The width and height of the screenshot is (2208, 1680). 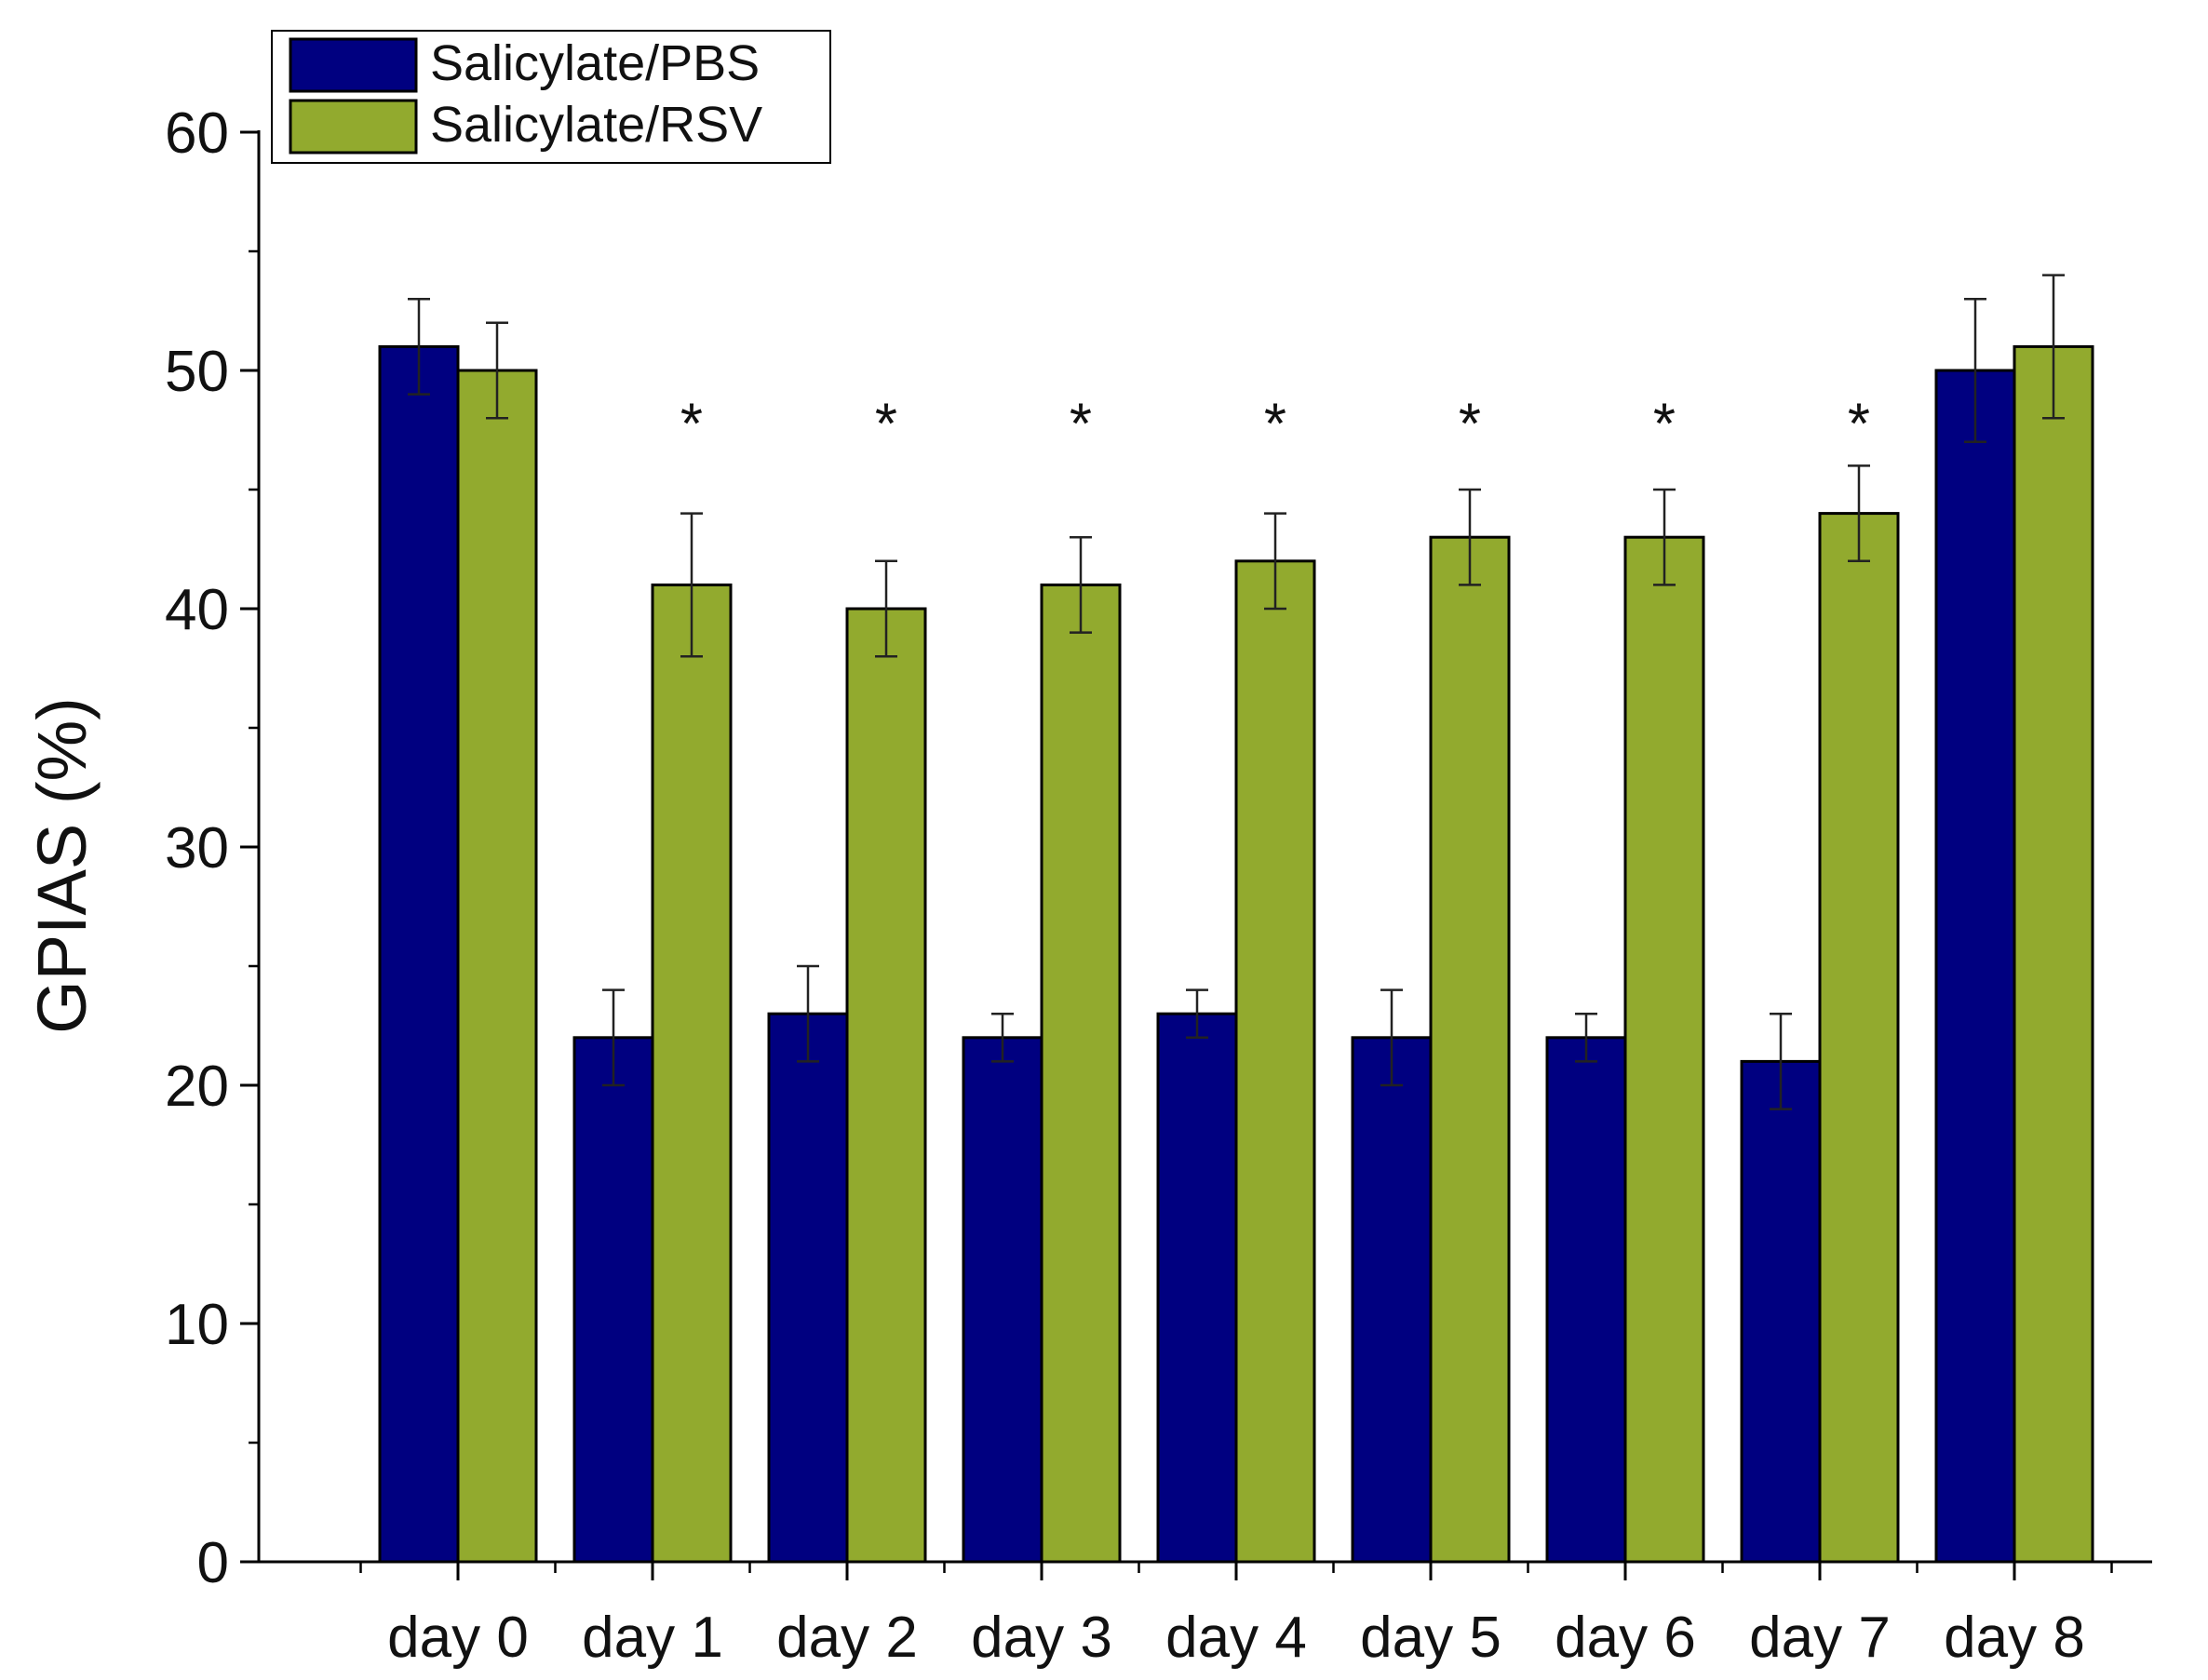 What do you see at coordinates (2014, 1638) in the screenshot?
I see `x-tick-label-day-8: day 8` at bounding box center [2014, 1638].